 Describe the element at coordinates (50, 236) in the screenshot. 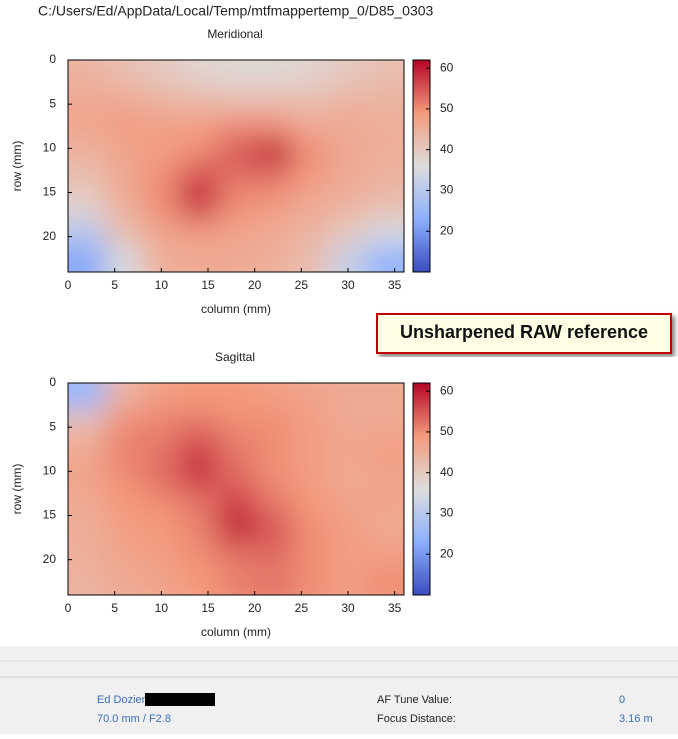

I see `y-tick-label: 20` at that location.